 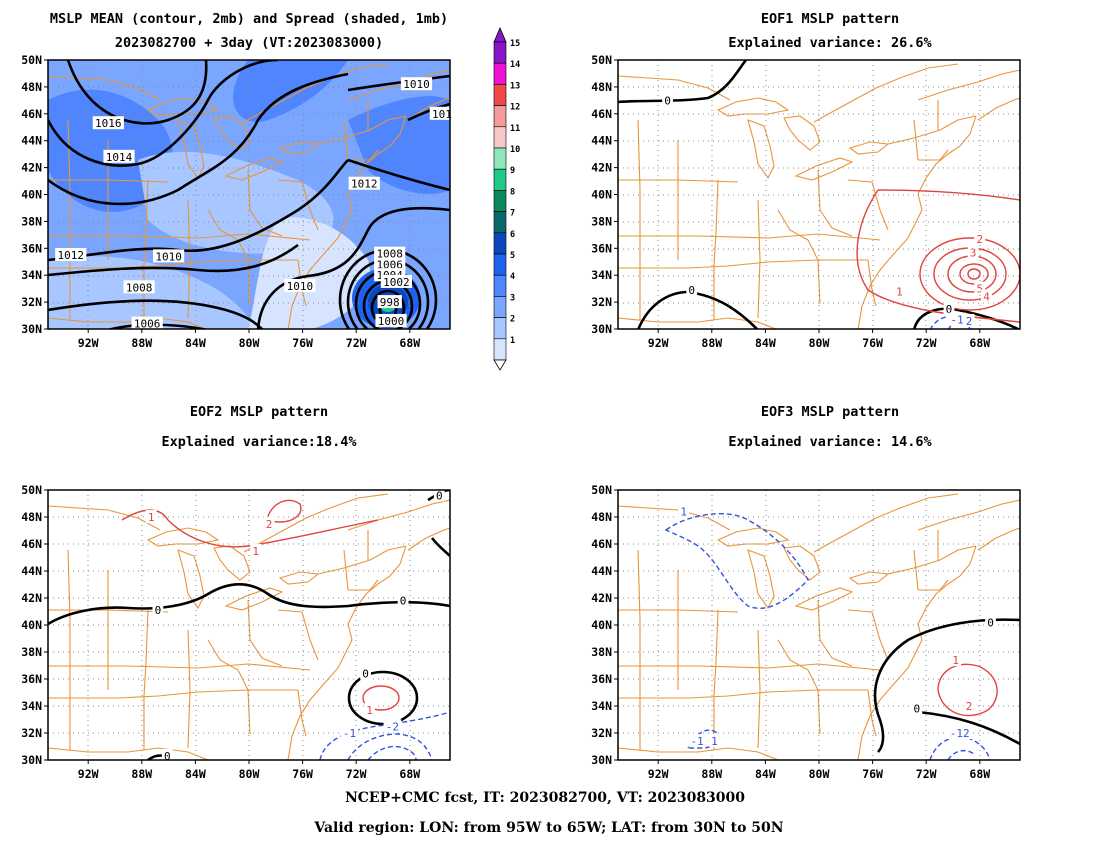 What do you see at coordinates (515, 44) in the screenshot?
I see `colorbar-level-label: 15` at bounding box center [515, 44].